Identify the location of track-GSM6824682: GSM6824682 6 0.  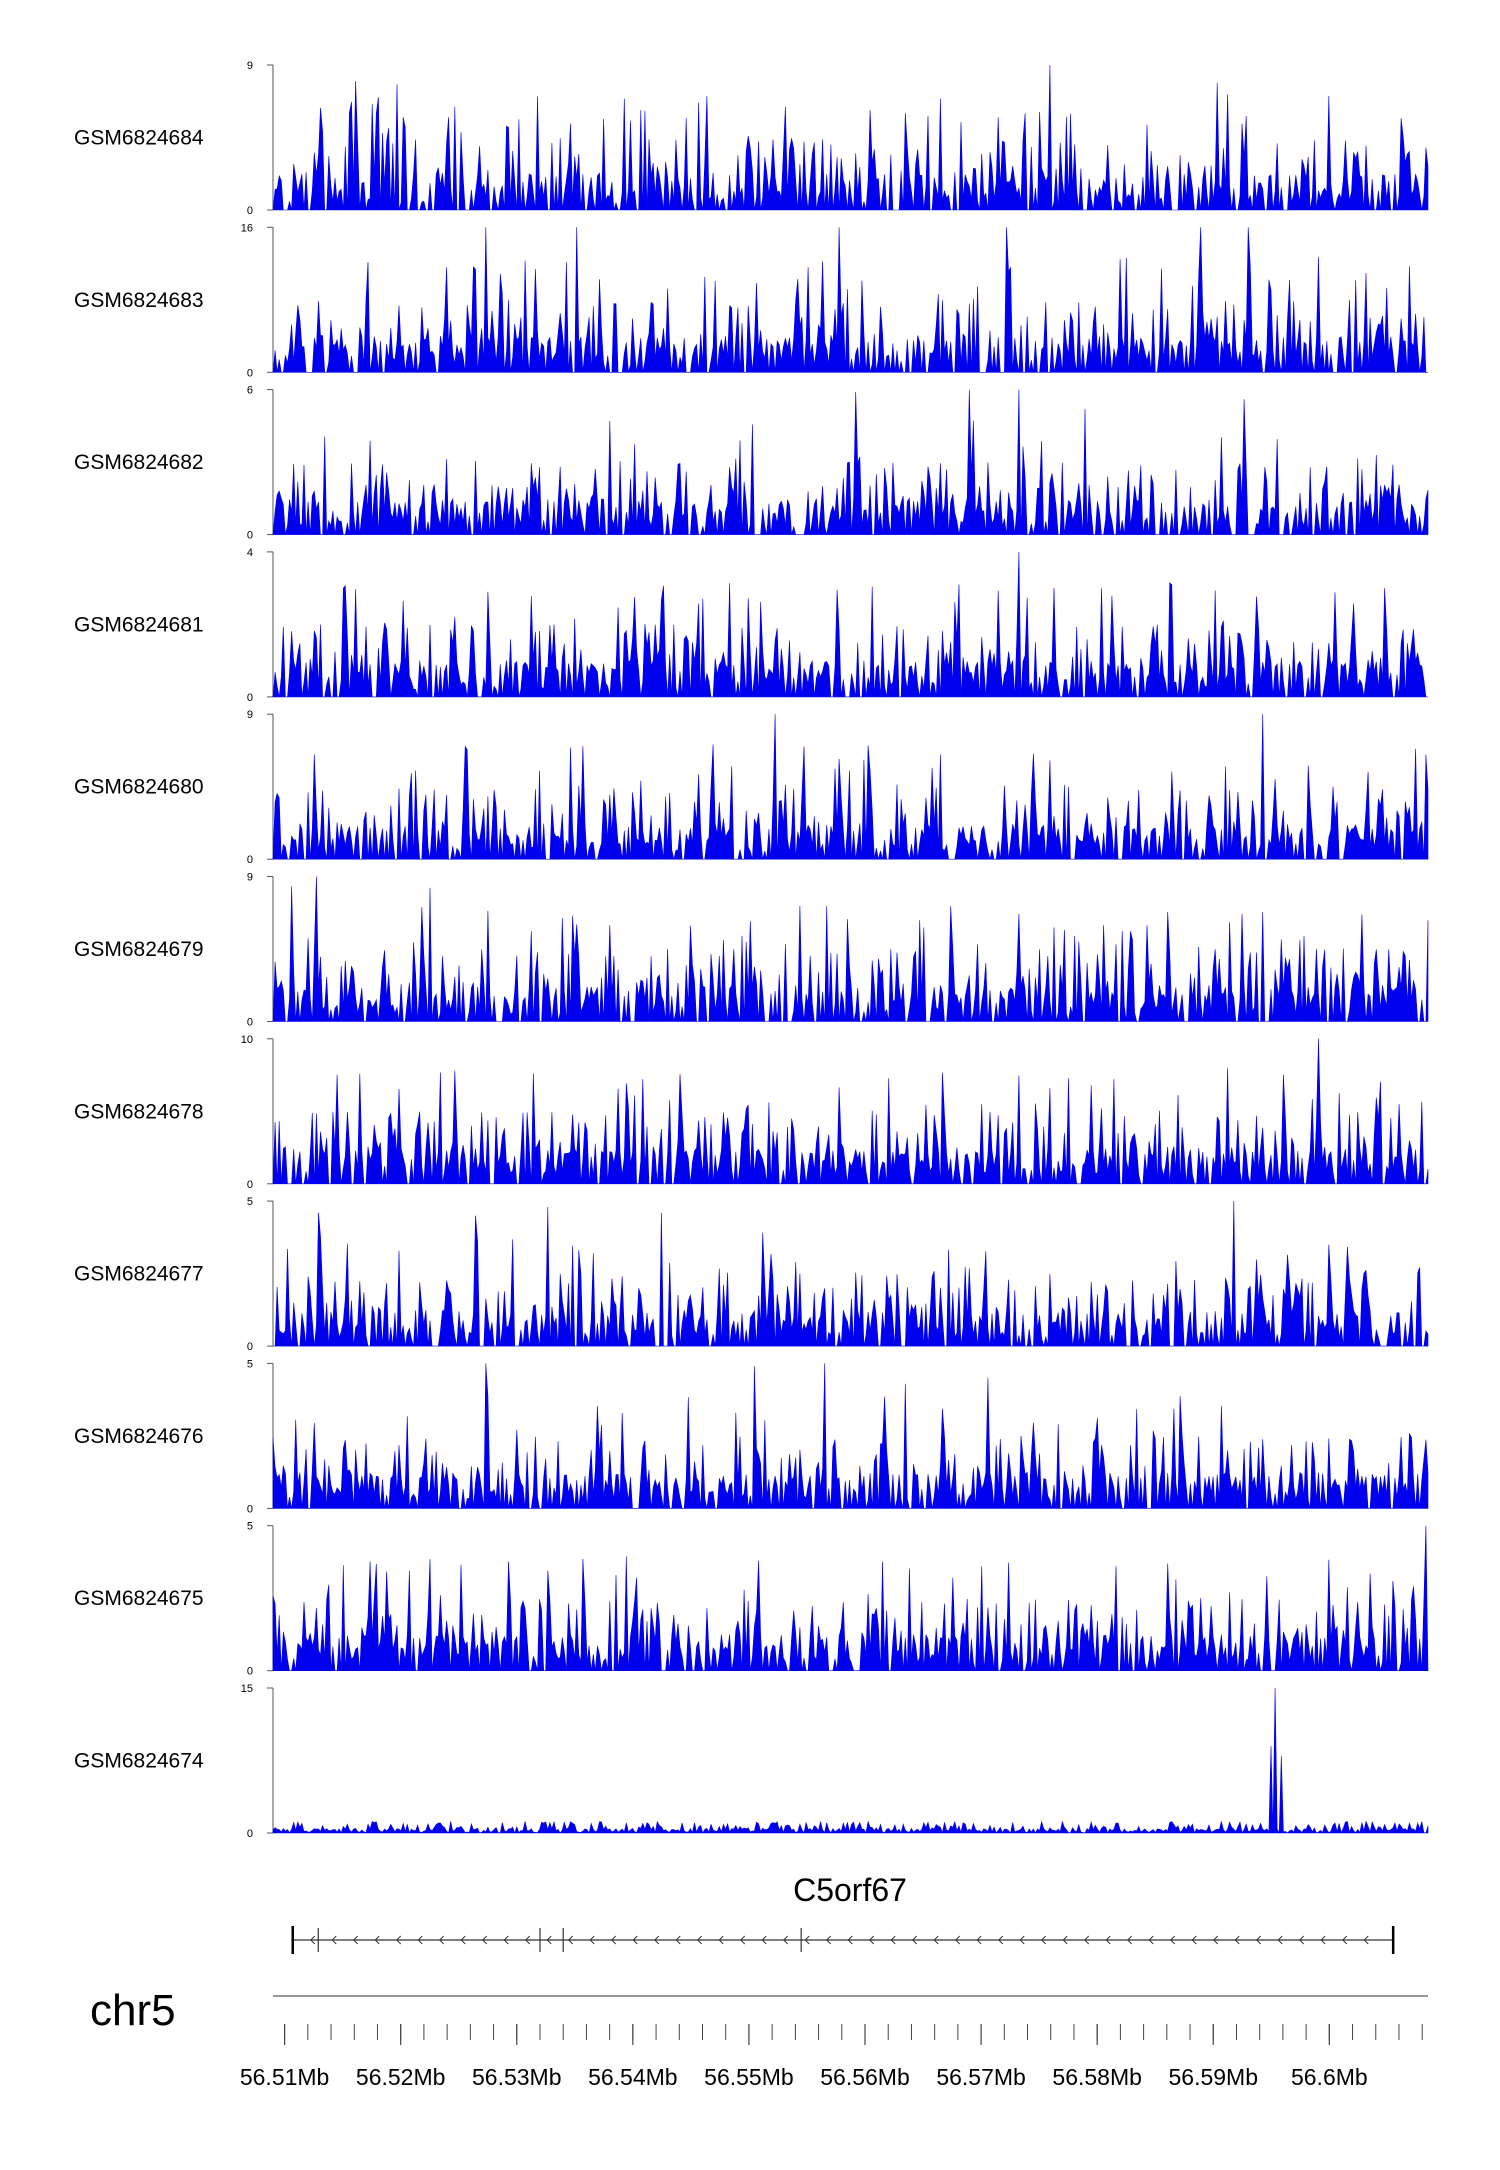
(751, 463).